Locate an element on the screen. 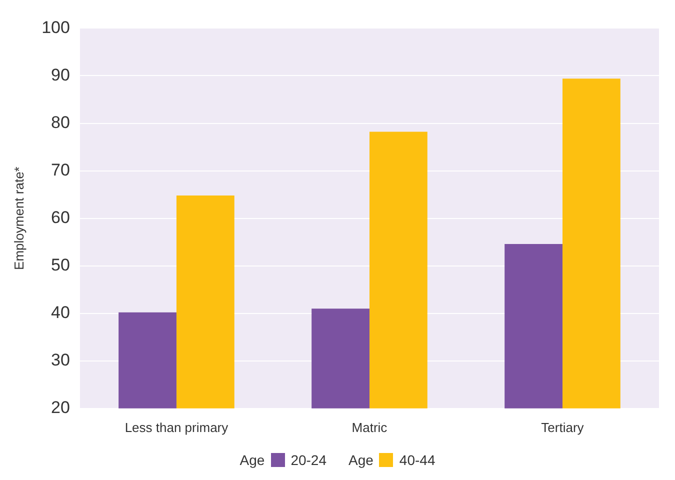 The image size is (675, 480). x-tick-label: Tertiary is located at coordinates (562, 427).